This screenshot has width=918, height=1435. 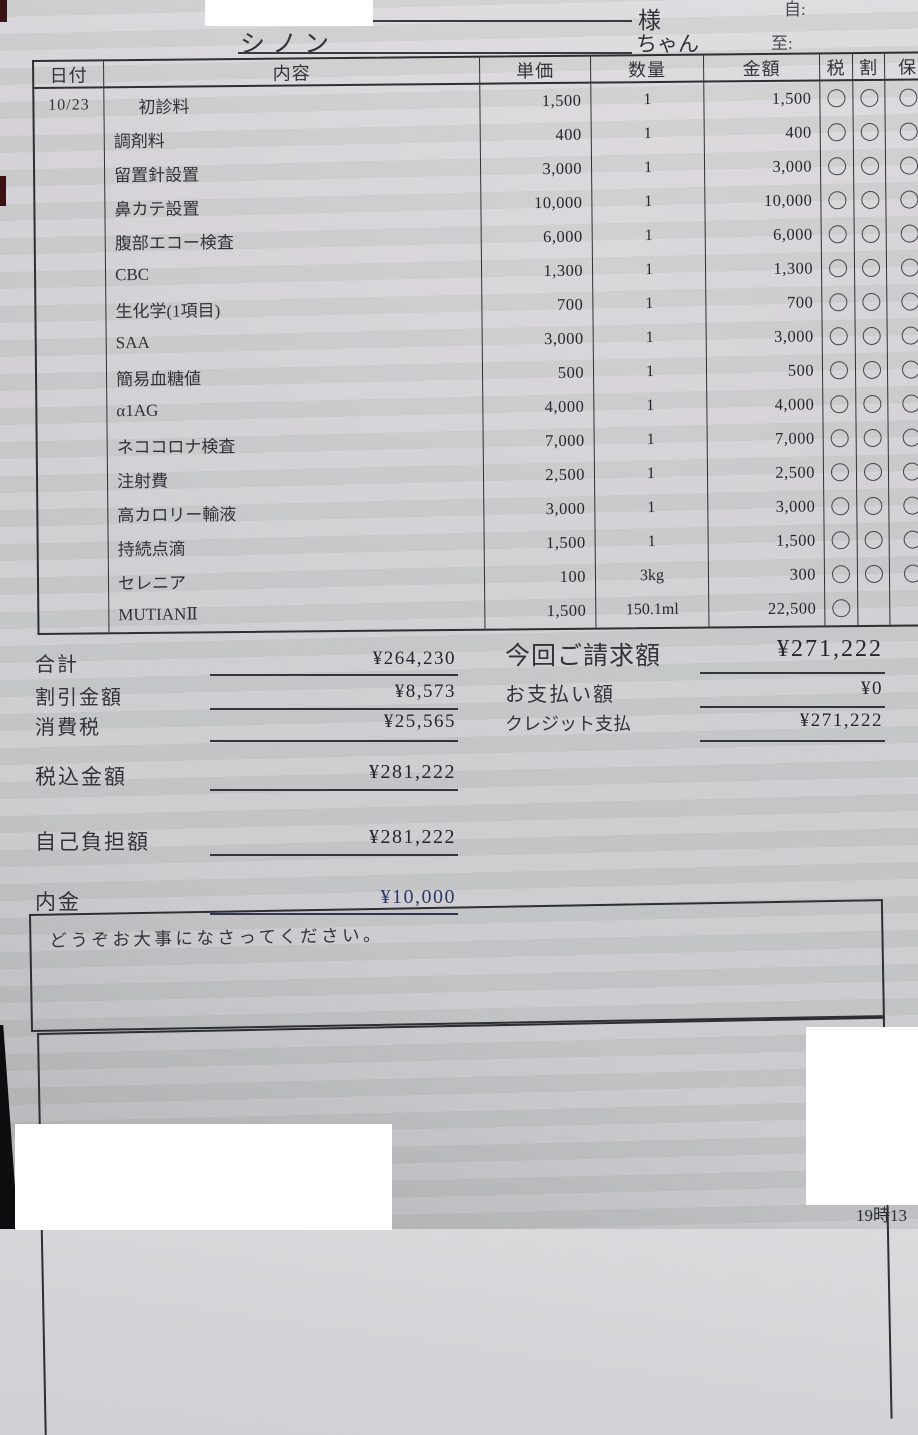 I want to click on total-value: ¥8,573, so click(x=425, y=691).